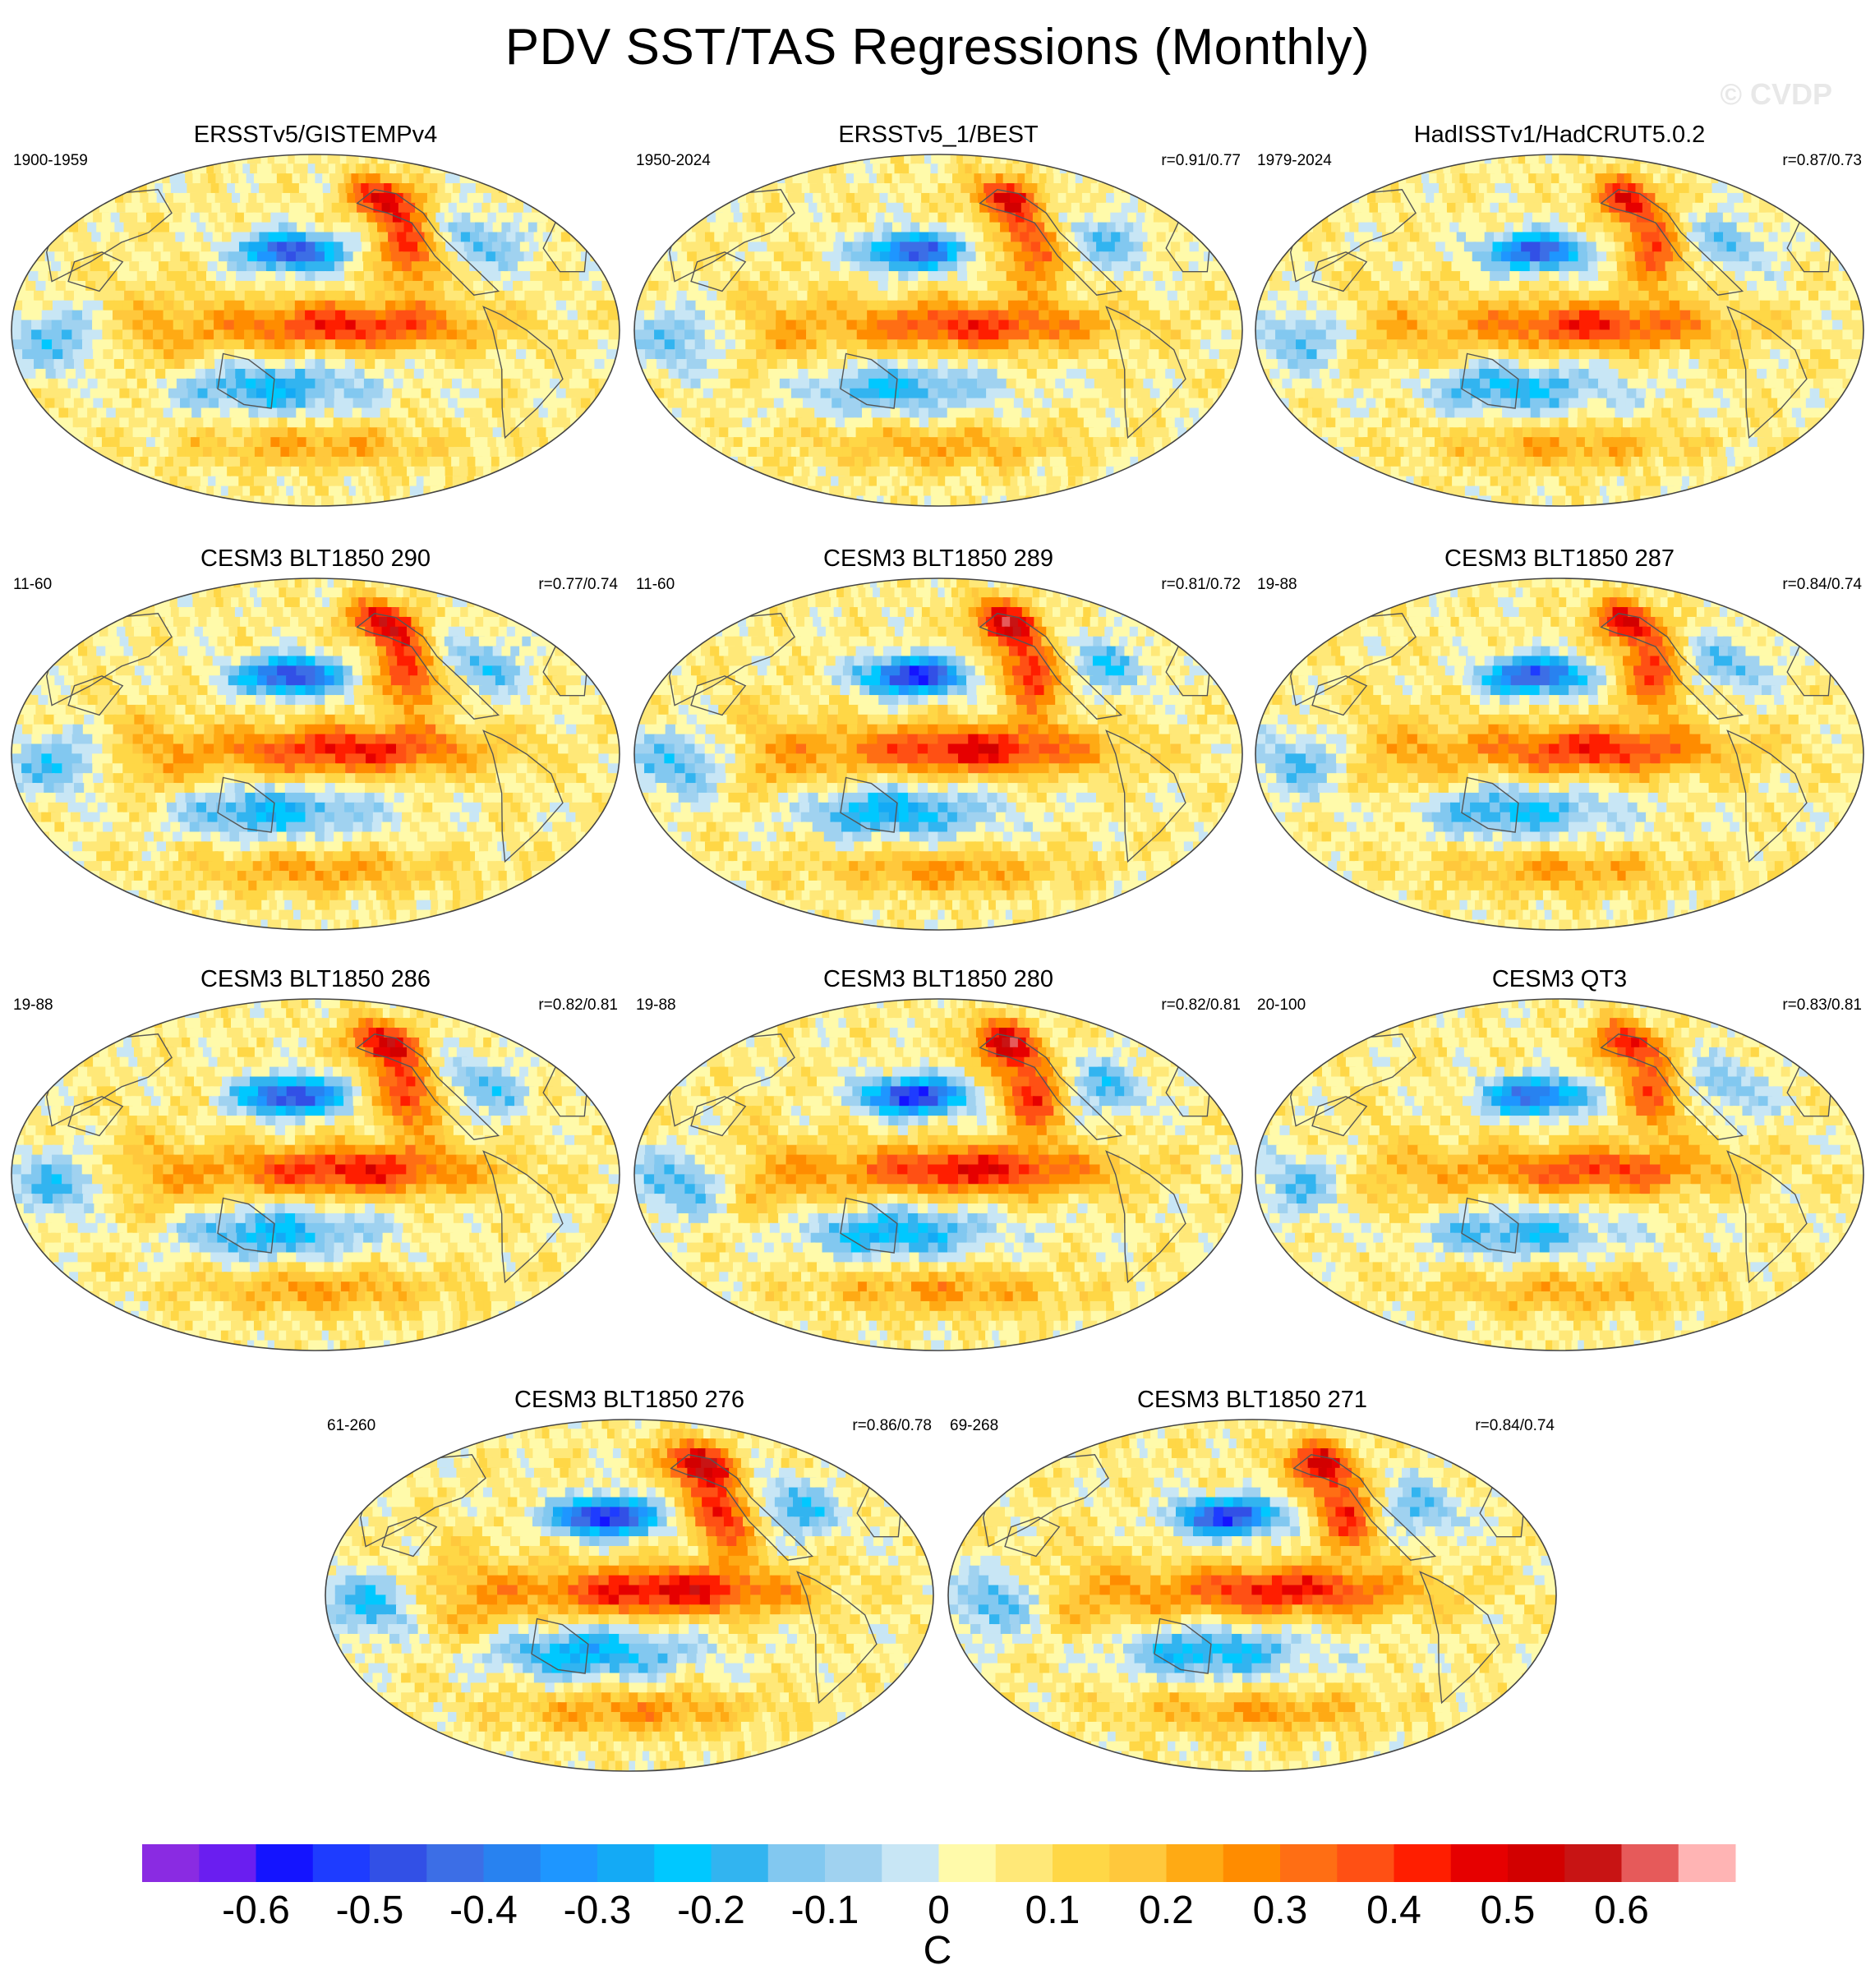 Image resolution: width=1875 pixels, height=1988 pixels. Describe the element at coordinates (1559, 979) in the screenshot. I see `panel-title: CESM3 QT3` at that location.